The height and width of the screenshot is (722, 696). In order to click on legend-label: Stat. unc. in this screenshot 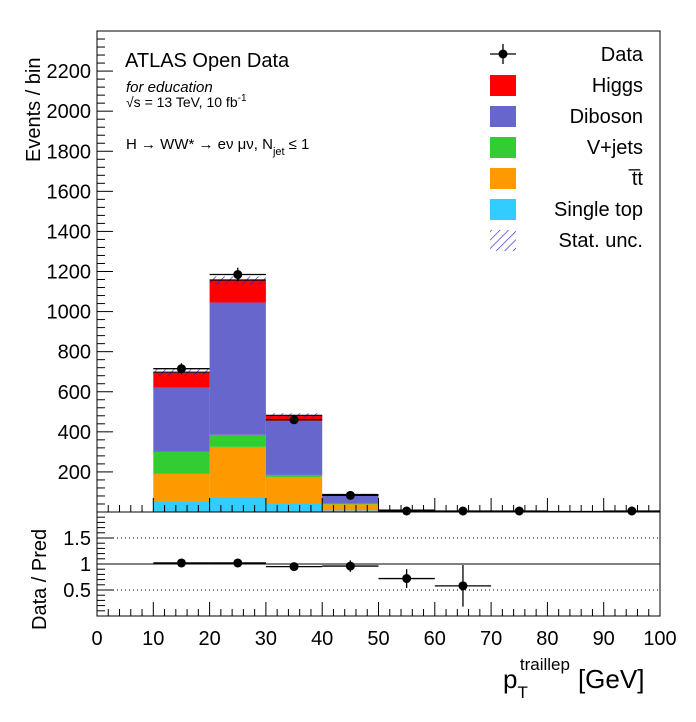, I will do `click(601, 241)`.